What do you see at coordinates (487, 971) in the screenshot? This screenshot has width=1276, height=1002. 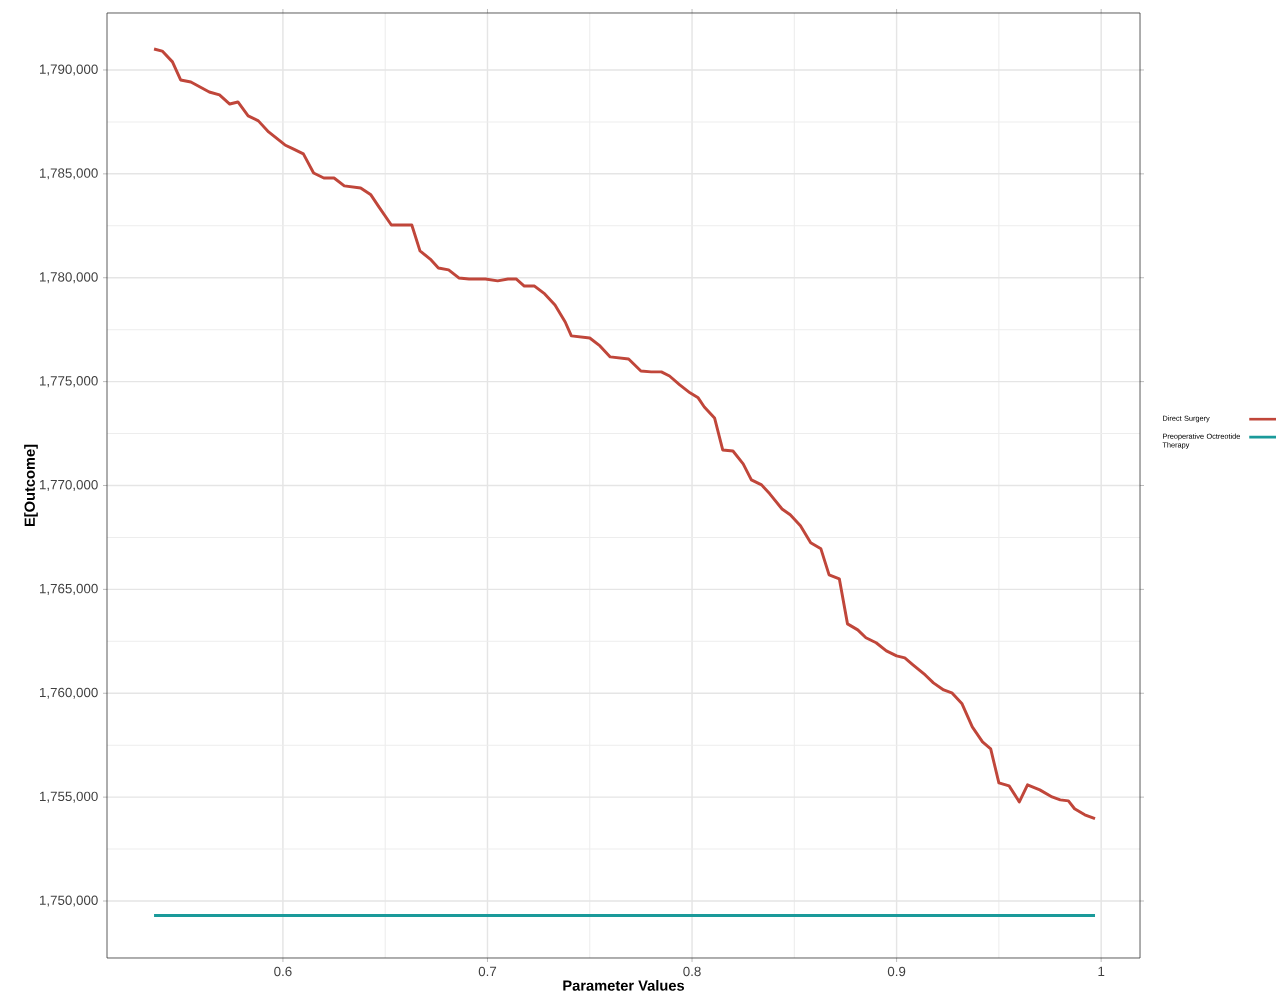 I see `x-tick-label: 0.7` at bounding box center [487, 971].